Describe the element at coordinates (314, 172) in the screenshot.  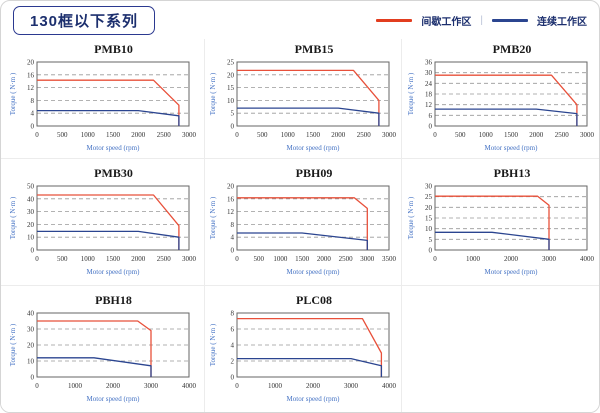
I see `chart-title: PBH09` at that location.